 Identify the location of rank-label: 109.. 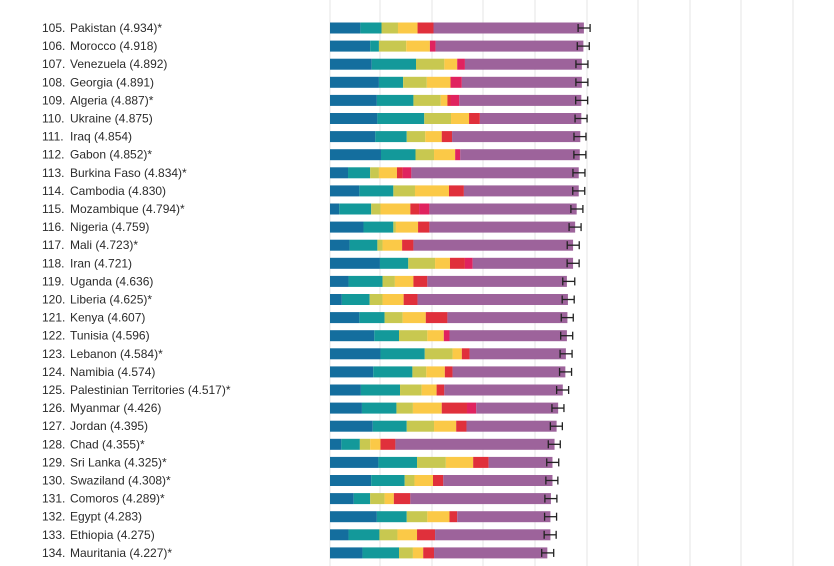
(53, 100).